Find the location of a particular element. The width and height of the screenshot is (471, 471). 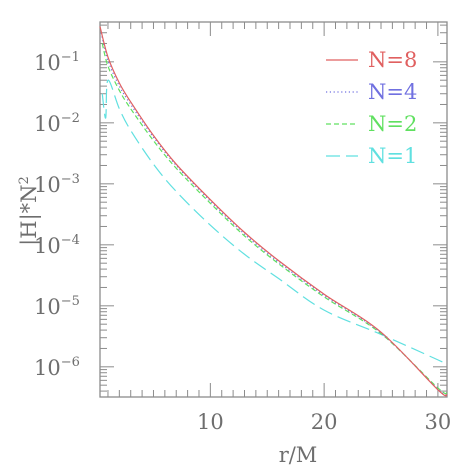

x-tick-labels: 10 20 30 is located at coordinates (324, 422).